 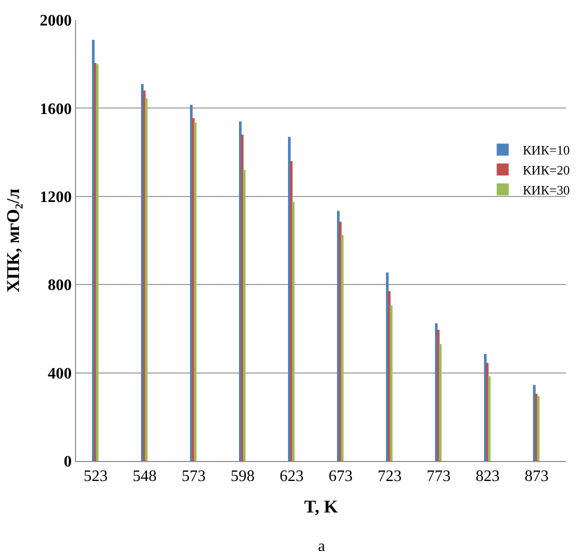 What do you see at coordinates (56, 109) in the screenshot?
I see `y-tick-label: 1600` at bounding box center [56, 109].